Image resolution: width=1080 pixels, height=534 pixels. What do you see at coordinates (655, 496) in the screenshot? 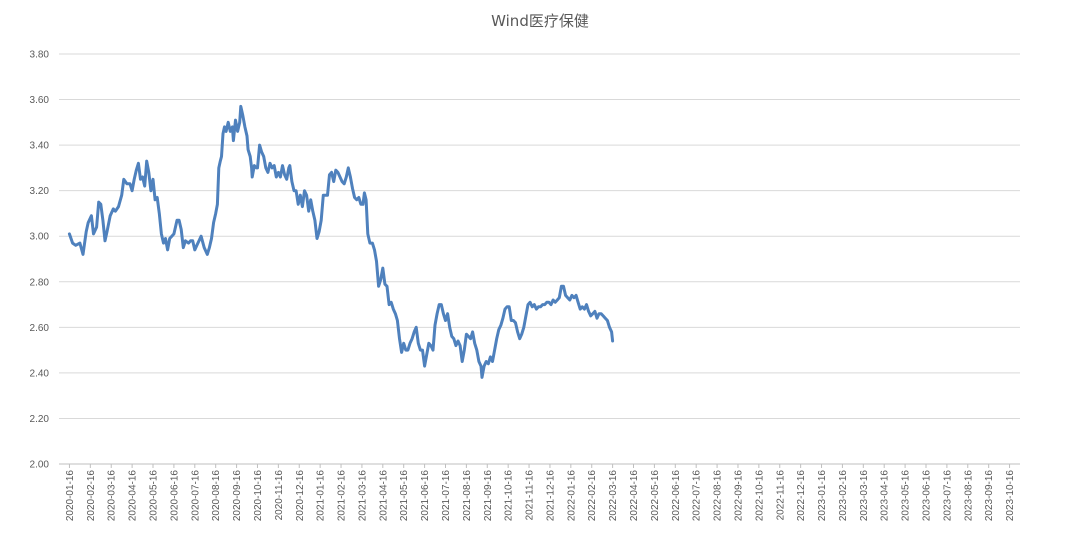
I see `x-tick-label: 2022-05-16` at bounding box center [655, 496].